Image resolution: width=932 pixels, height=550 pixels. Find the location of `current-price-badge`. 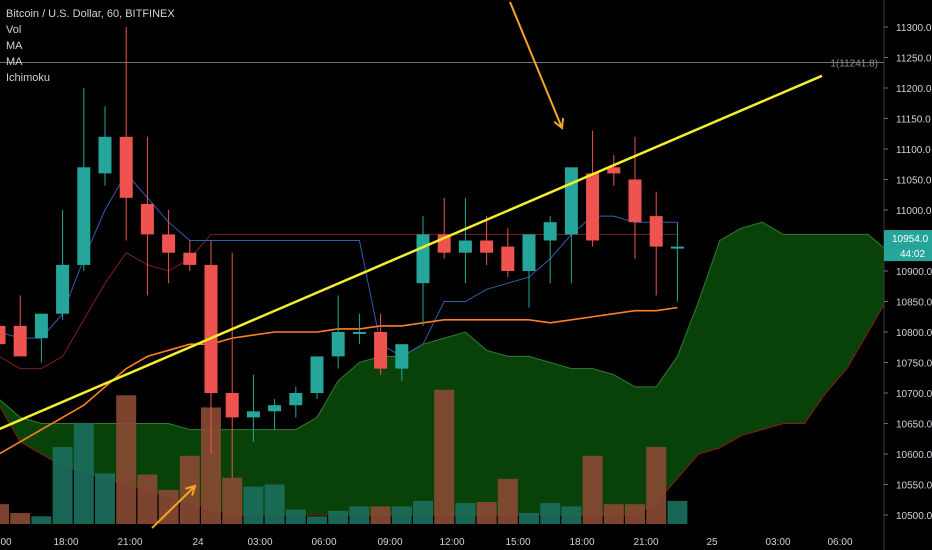

current-price-badge is located at coordinates (908, 238).